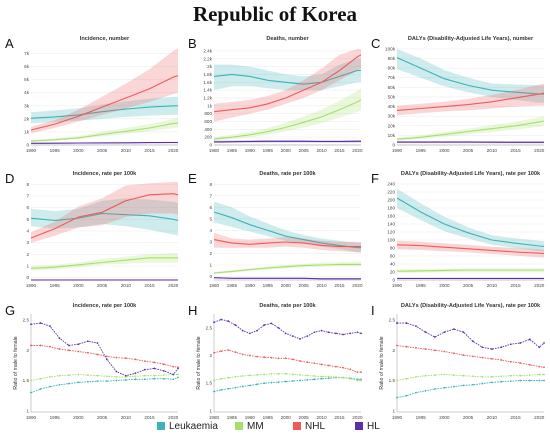 This screenshot has width=550, height=448. What do you see at coordinates (208, 113) in the screenshot?
I see `y-tick-label: 800` at bounding box center [208, 113].